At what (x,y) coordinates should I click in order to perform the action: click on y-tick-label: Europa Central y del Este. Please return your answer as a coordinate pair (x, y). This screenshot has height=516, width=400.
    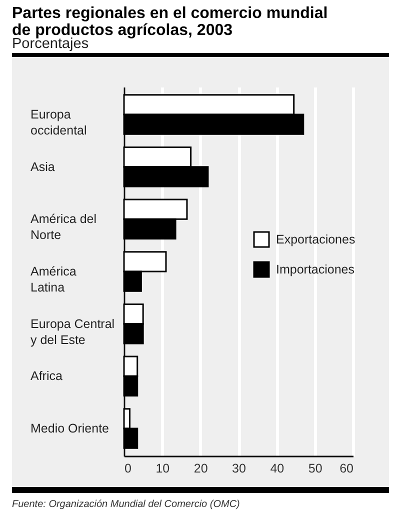
    Looking at the image, I should click on (72, 331).